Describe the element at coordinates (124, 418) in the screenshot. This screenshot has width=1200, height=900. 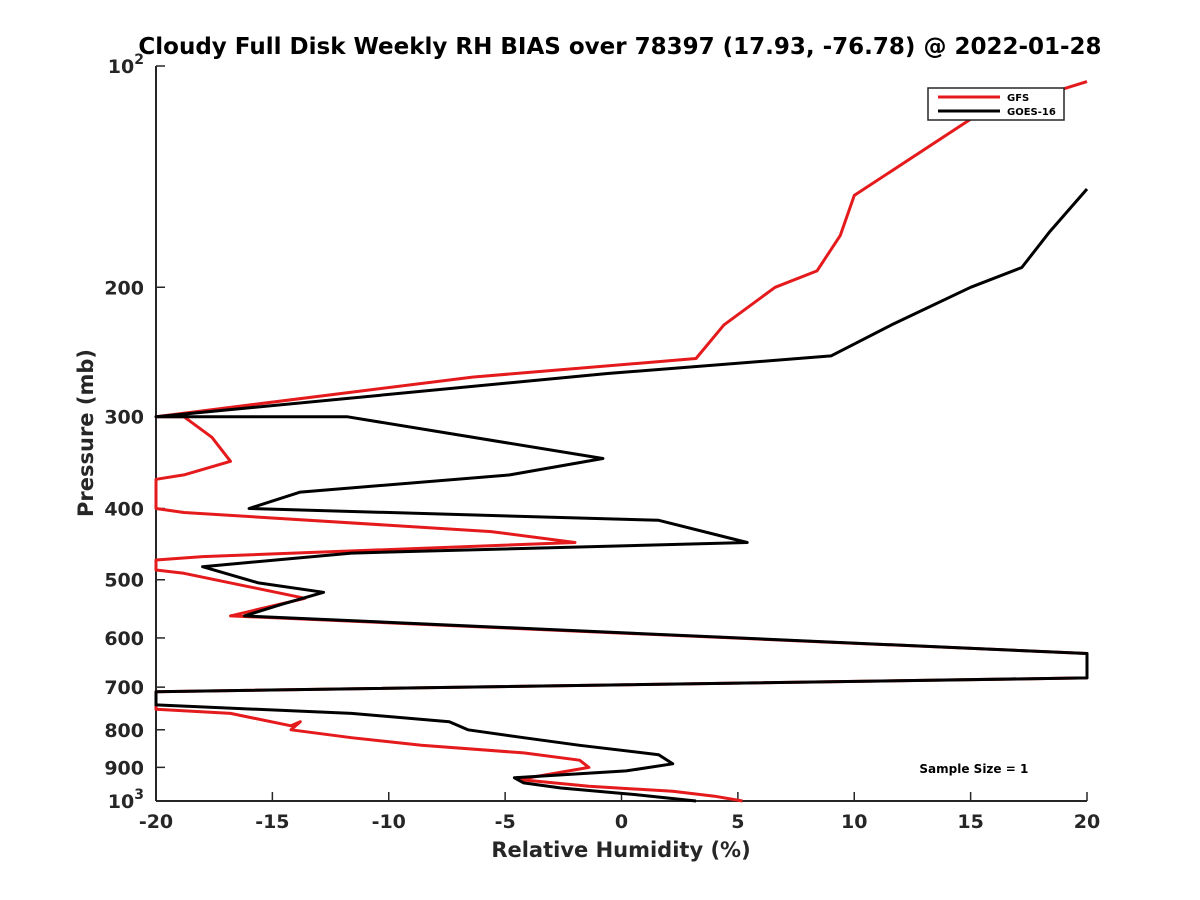
I see `y-tick-label: 300` at that location.